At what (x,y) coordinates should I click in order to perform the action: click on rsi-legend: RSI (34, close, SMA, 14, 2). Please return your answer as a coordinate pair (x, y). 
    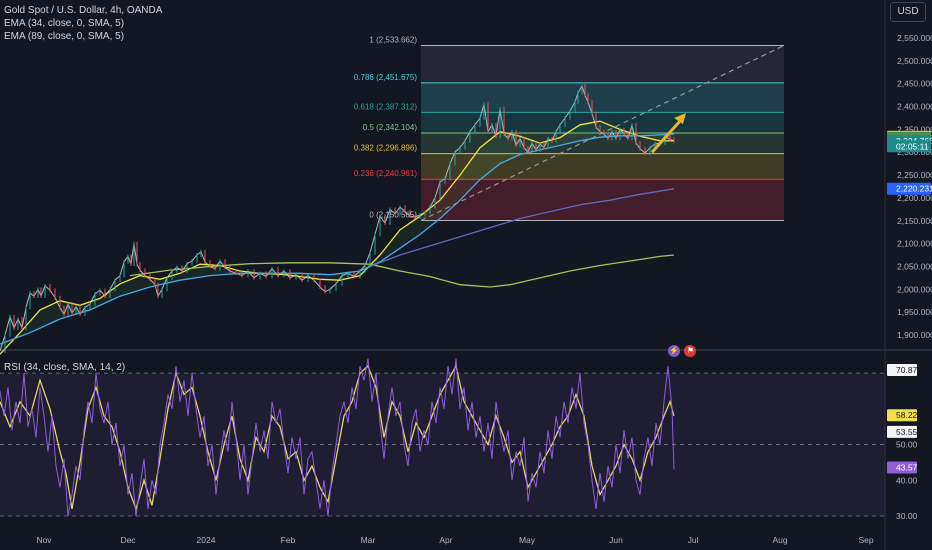
    Looking at the image, I should click on (65, 367).